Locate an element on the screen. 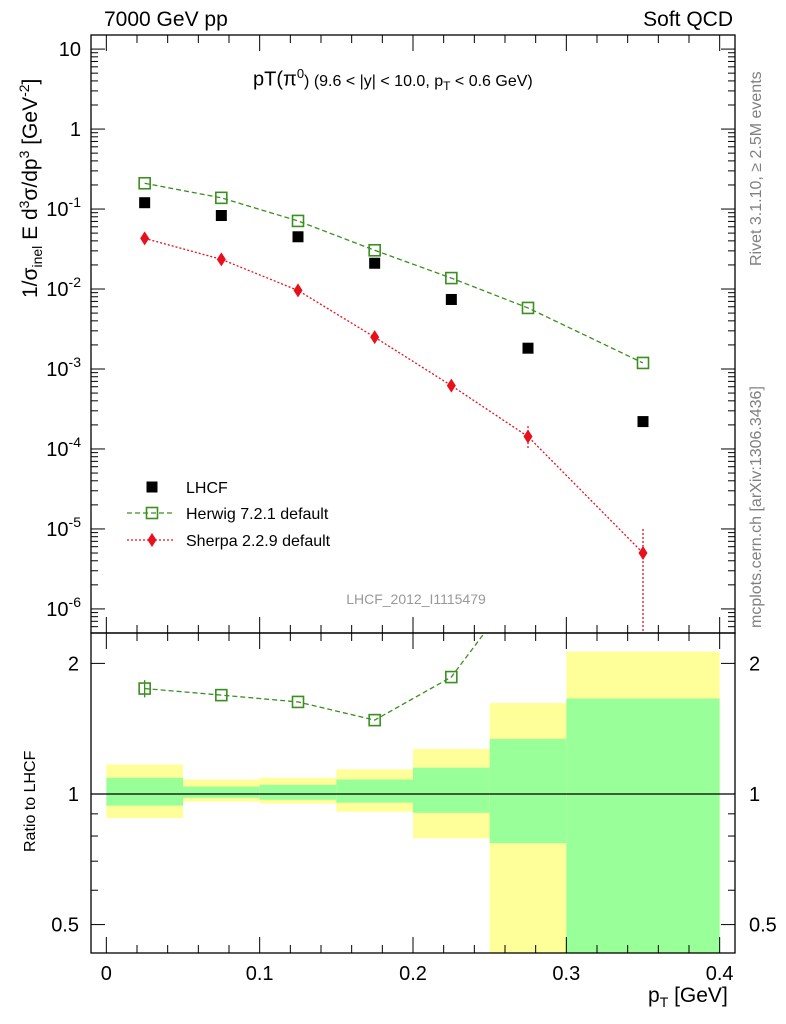  ratio-y-tick-label-right: 0.5 is located at coordinates (763, 926).